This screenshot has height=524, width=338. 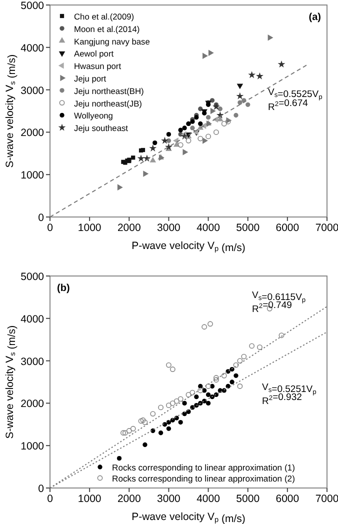 I want to click on legend-label: Jeju northeast(JB), so click(x=108, y=103).